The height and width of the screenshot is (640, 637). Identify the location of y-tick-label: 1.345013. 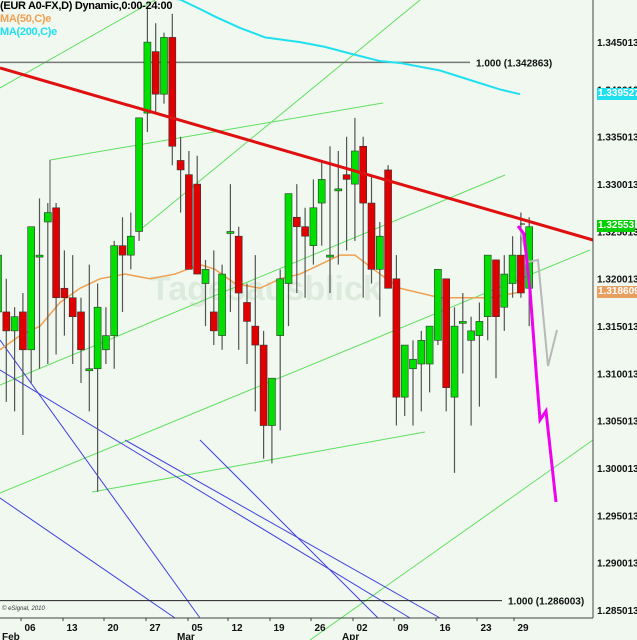
(617, 43).